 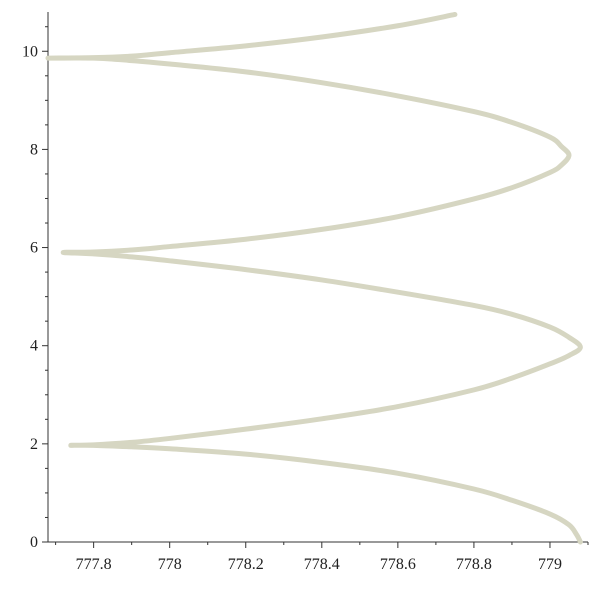 I want to click on x-tick-label: 778, so click(x=170, y=564).